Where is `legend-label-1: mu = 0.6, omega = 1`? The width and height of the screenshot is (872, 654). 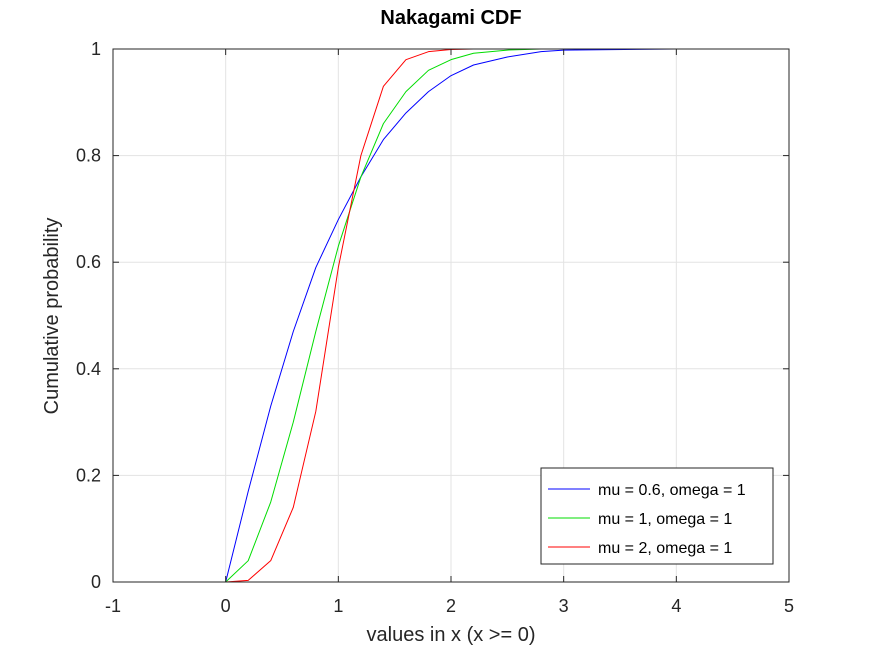 legend-label-1: mu = 0.6, omega = 1 is located at coordinates (672, 490).